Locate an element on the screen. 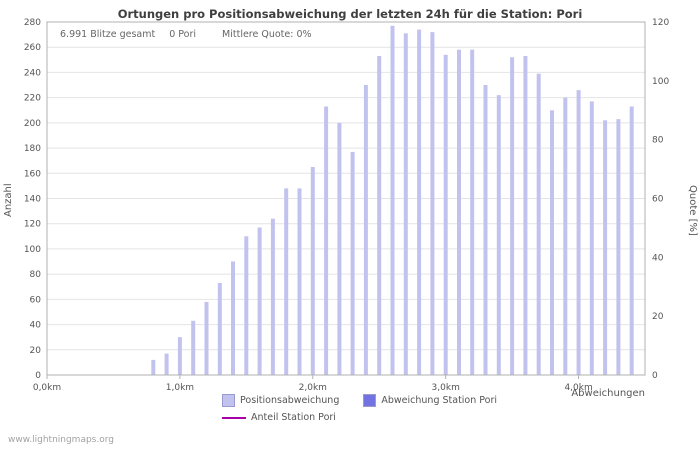 The image size is (700, 450). x-axis-label: Abweichungen is located at coordinates (608, 393).